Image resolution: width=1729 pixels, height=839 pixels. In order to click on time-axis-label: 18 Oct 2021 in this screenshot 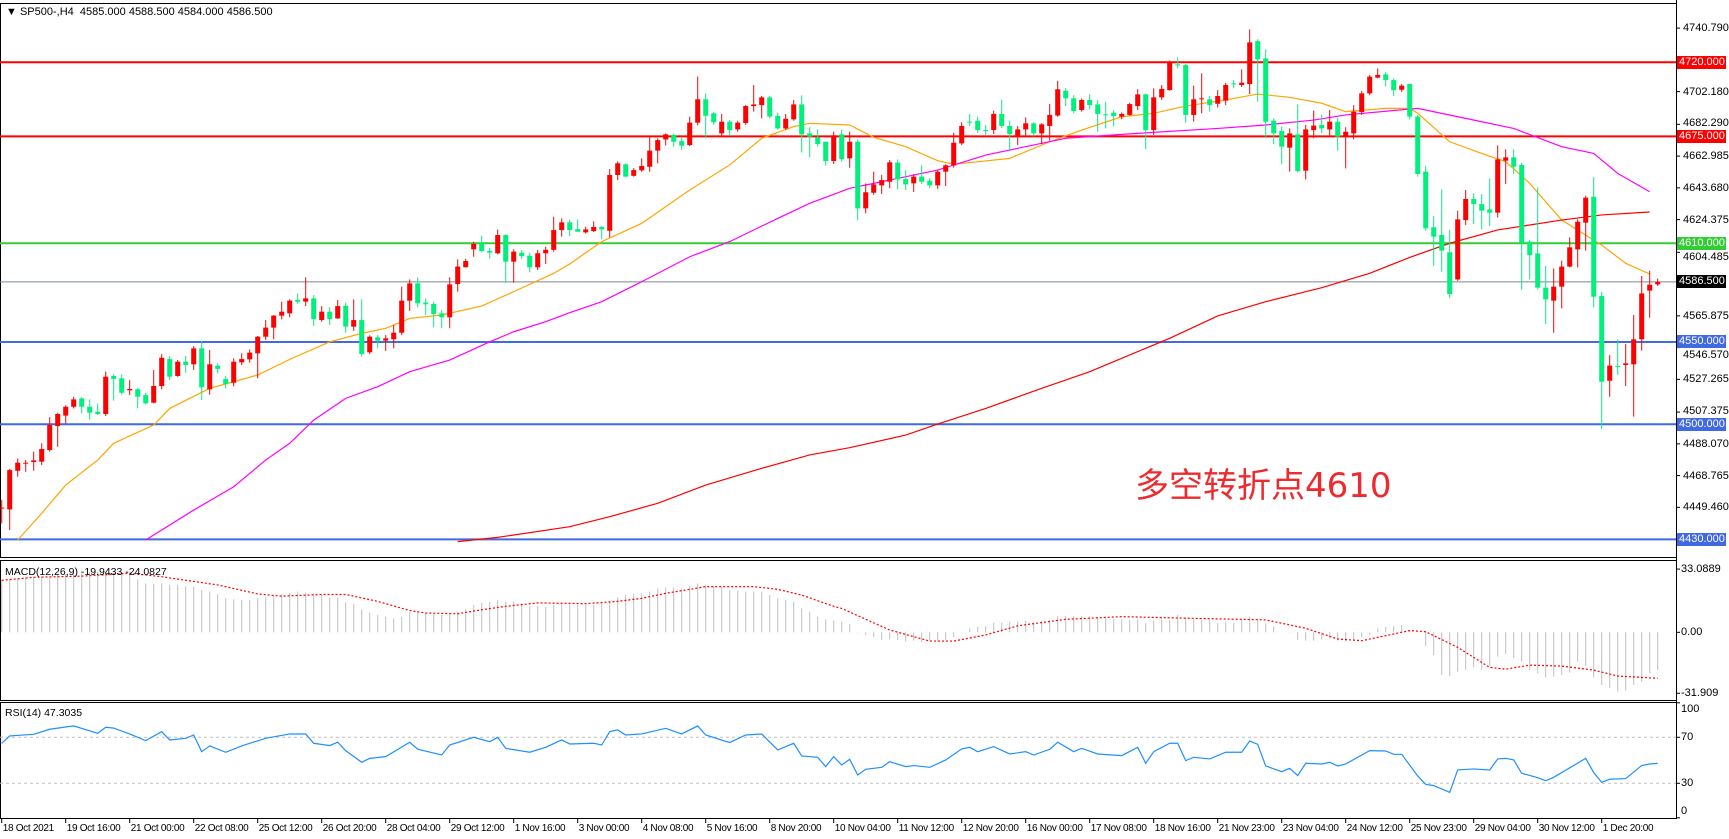, I will do `click(28, 828)`.